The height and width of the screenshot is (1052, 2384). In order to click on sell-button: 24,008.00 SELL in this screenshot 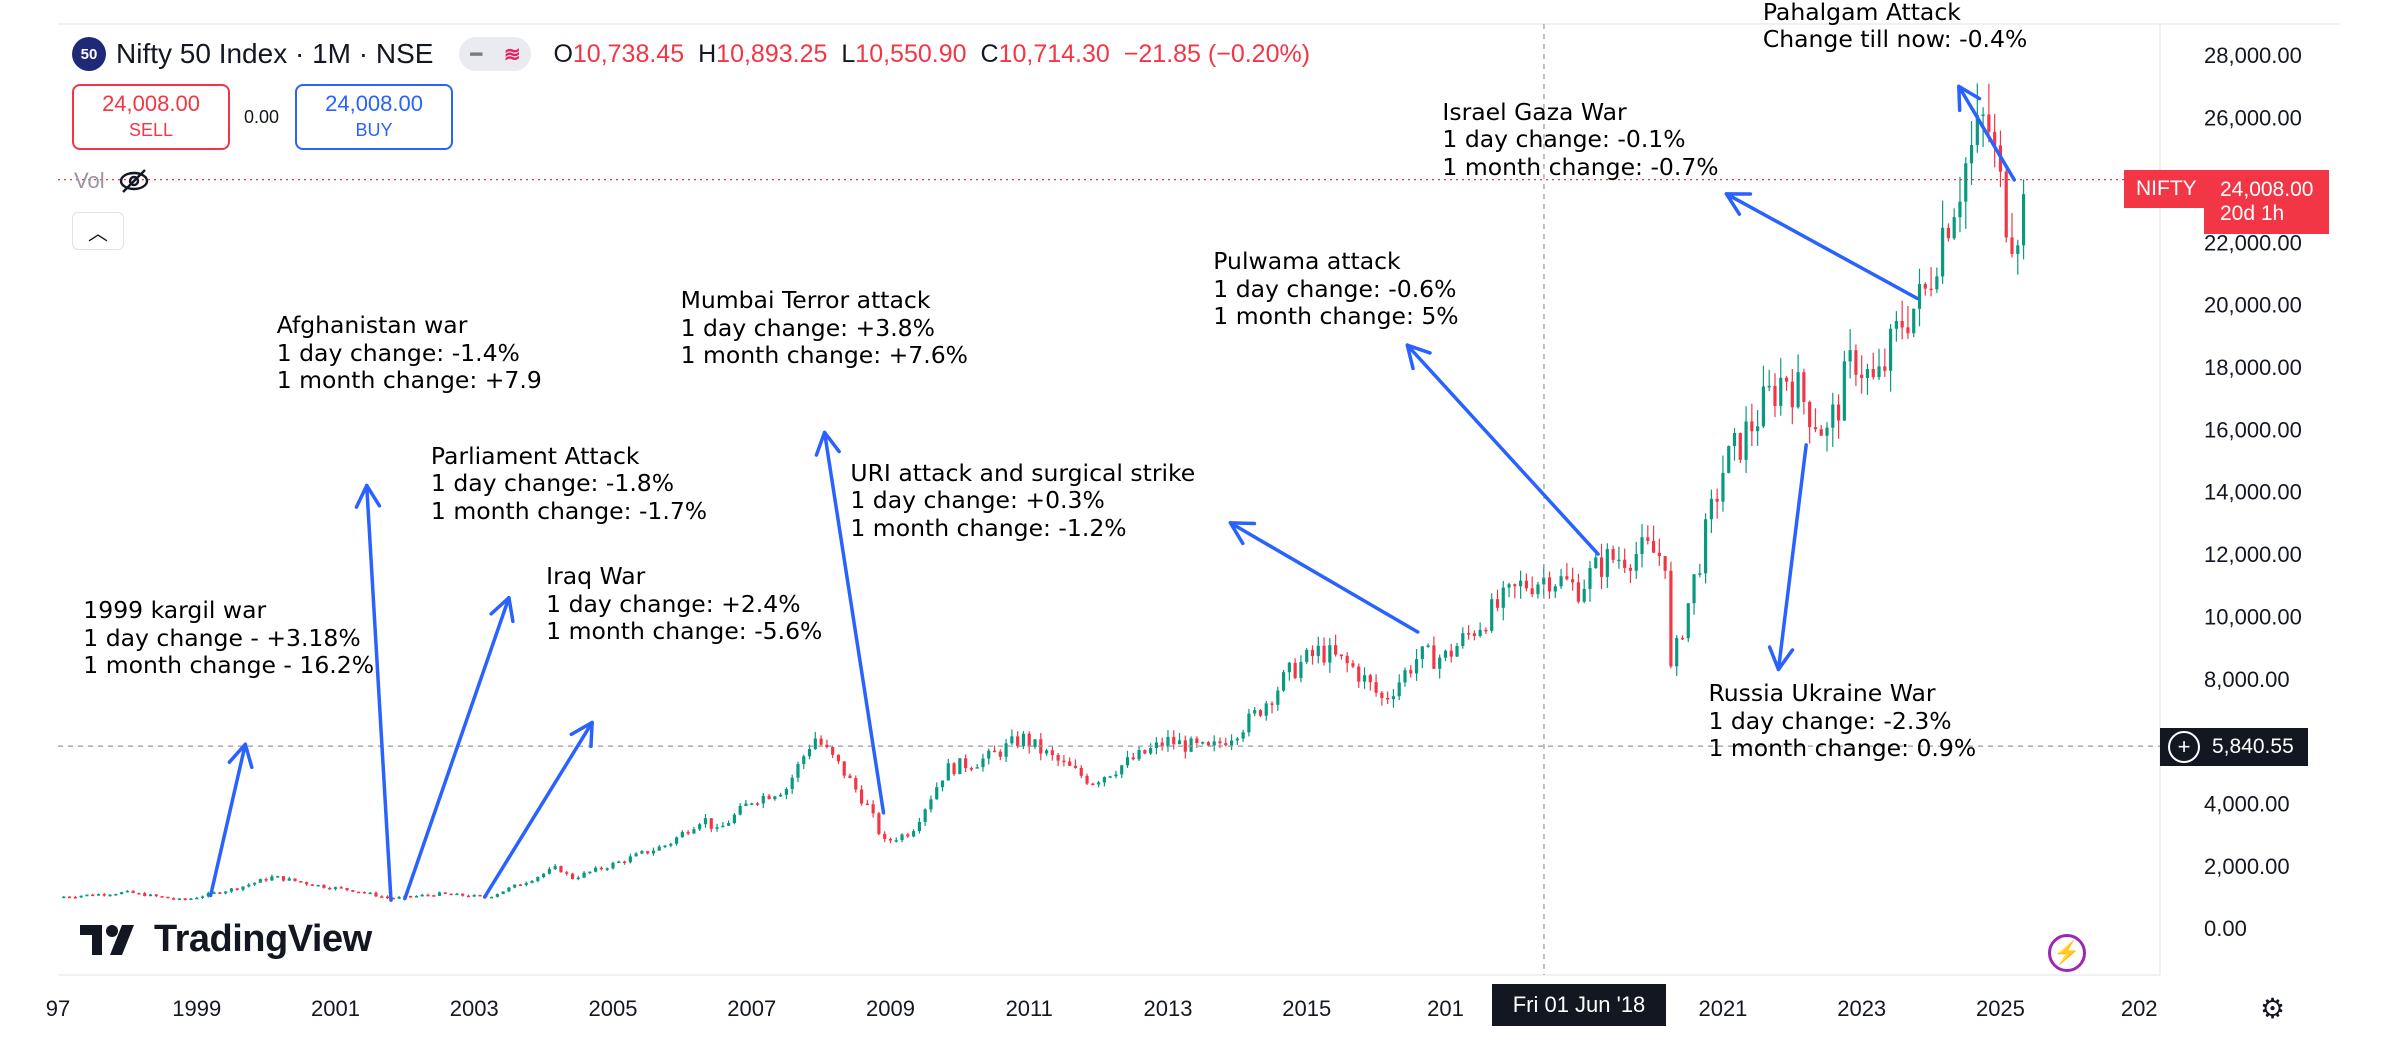, I will do `click(151, 117)`.